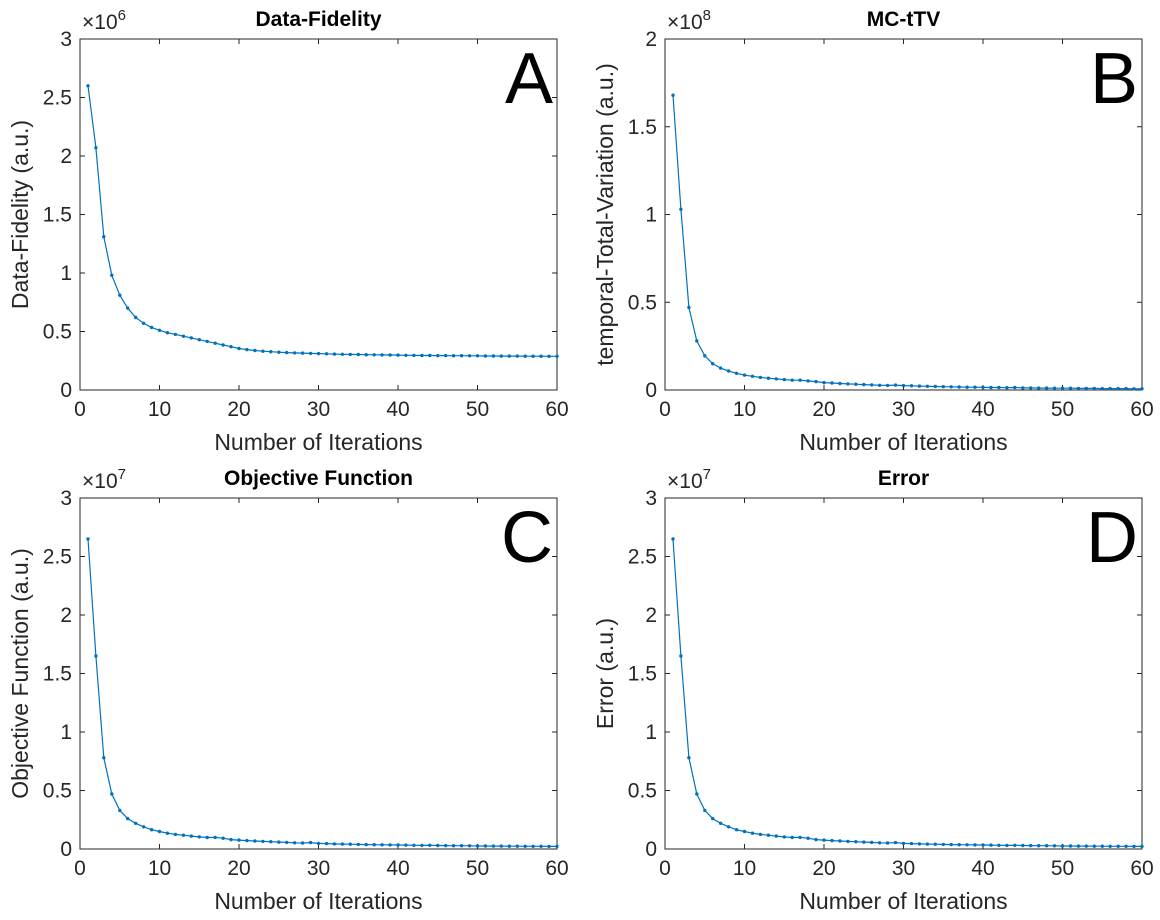 This screenshot has height=920, width=1160. Describe the element at coordinates (744, 409) in the screenshot. I see `x-tick-label: 10` at that location.